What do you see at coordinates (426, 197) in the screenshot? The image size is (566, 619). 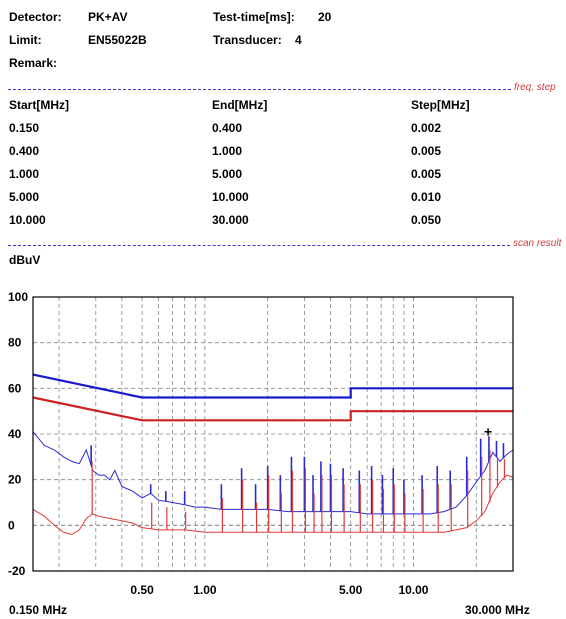 I see `table-cell: 0.010` at bounding box center [426, 197].